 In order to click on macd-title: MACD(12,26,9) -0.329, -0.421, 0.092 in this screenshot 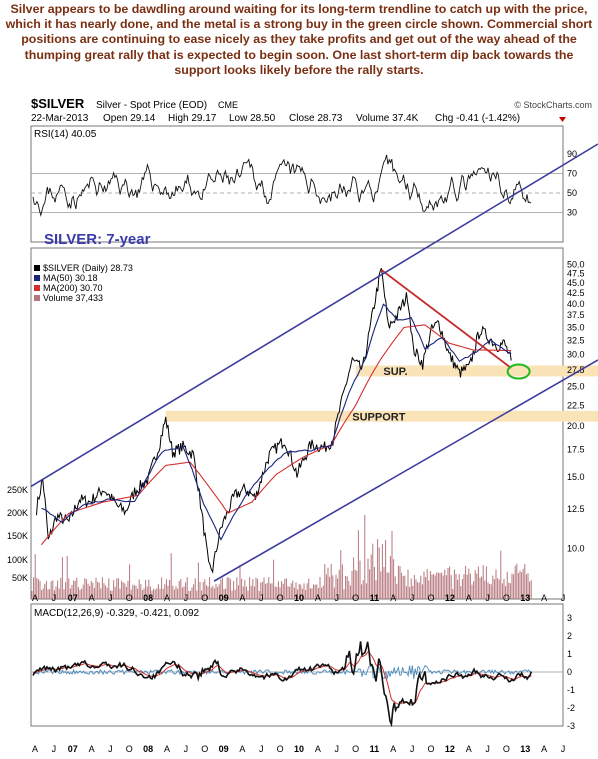, I will do `click(117, 613)`.